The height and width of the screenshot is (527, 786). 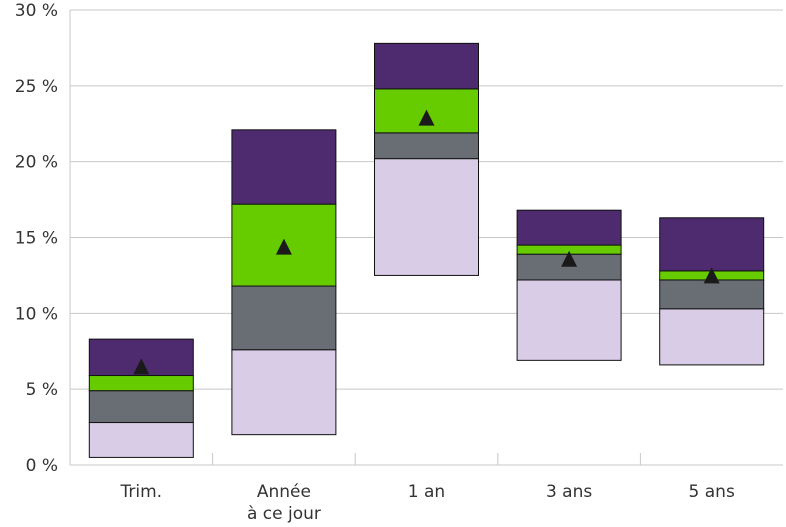 I want to click on x-tick-label: Trim., so click(x=141, y=492).